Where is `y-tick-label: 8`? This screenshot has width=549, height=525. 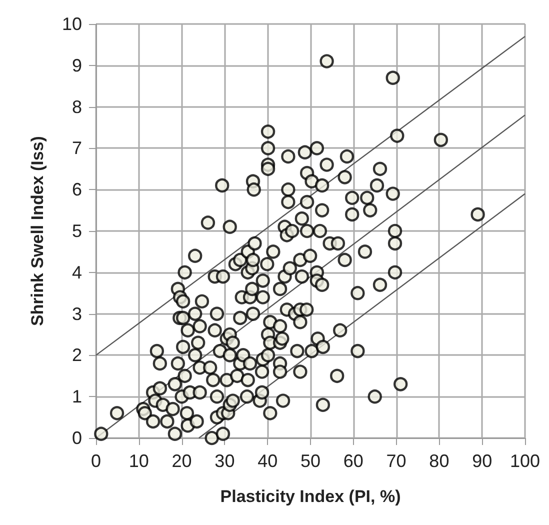 y-tick-label: 8 is located at coordinates (77, 106).